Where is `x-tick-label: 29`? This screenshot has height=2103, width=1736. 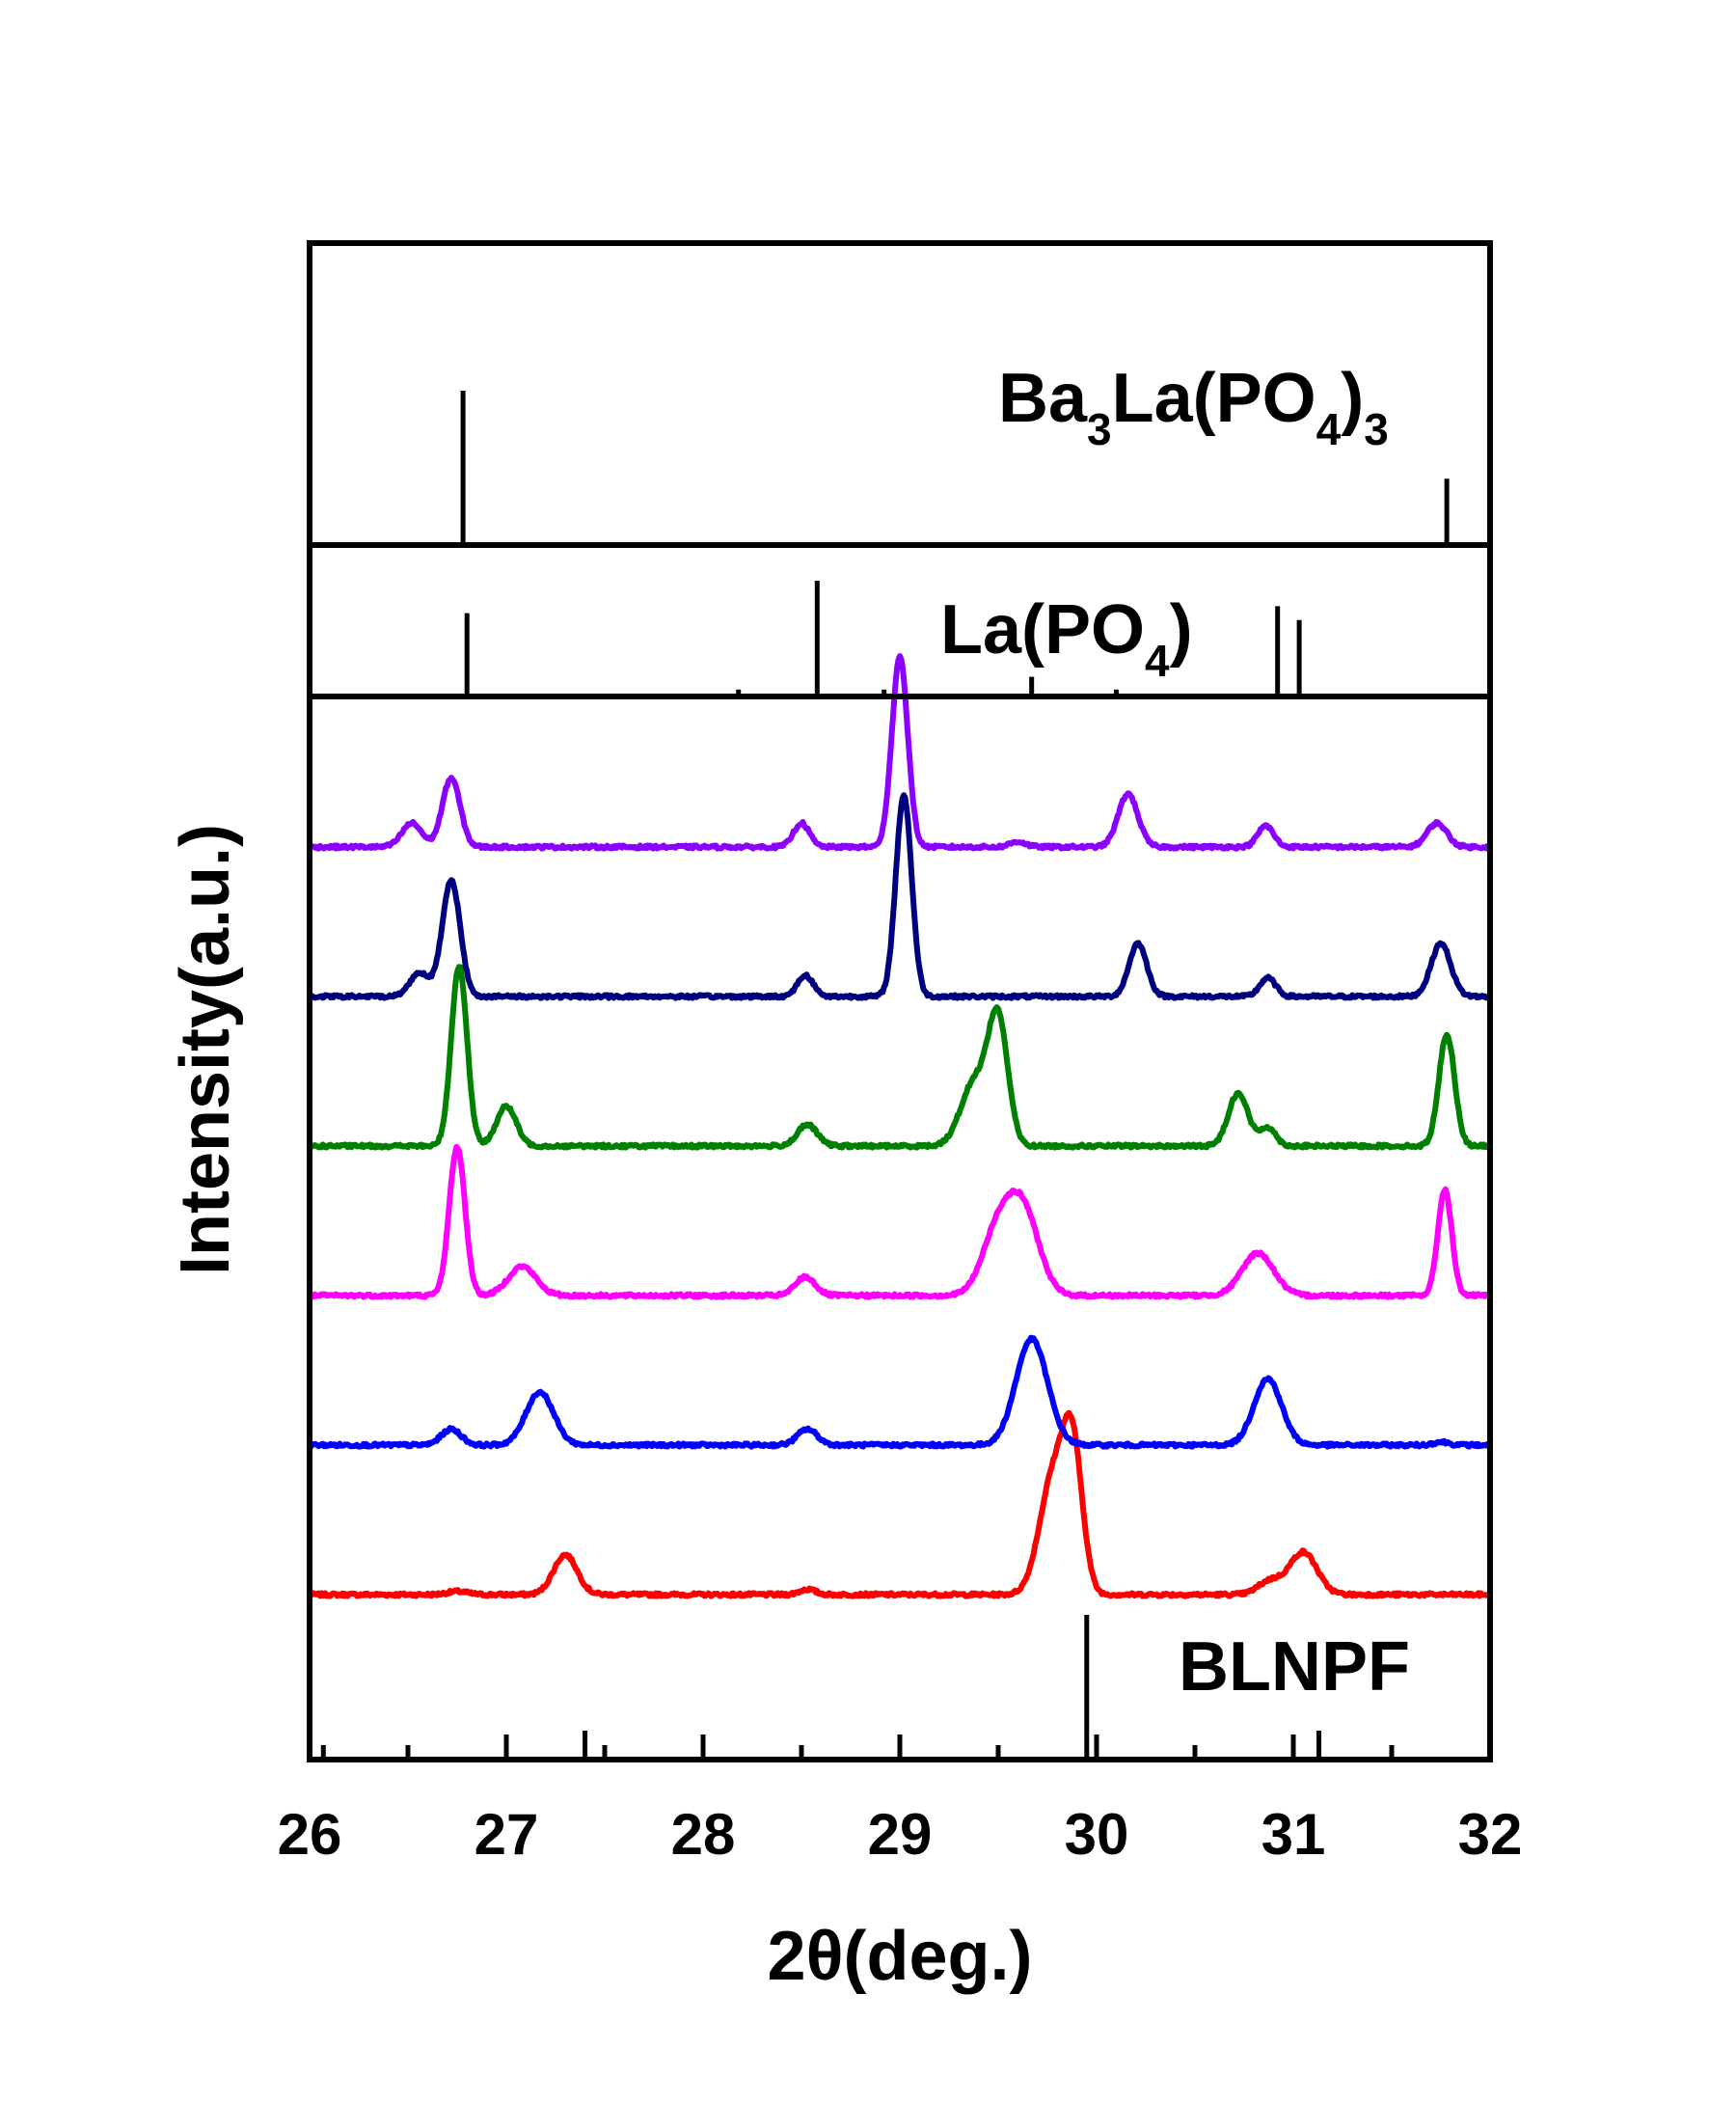
x-tick-label: 29 is located at coordinates (901, 1834).